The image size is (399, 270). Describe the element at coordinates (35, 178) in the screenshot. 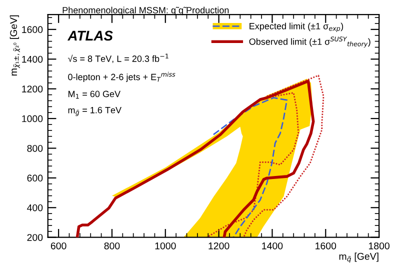

I see `y-tick-label: 600` at that location.